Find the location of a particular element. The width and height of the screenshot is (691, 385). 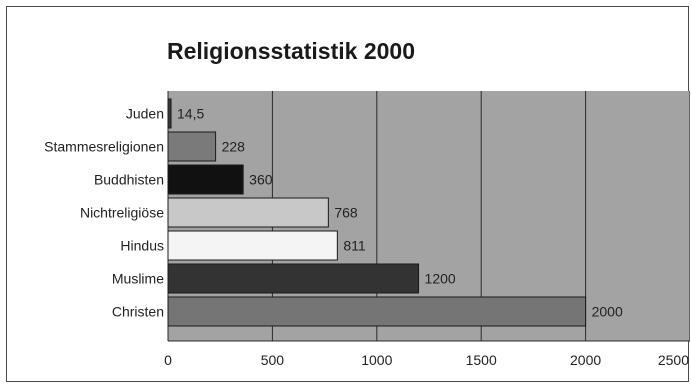

value-label: 14,5 is located at coordinates (190, 114).